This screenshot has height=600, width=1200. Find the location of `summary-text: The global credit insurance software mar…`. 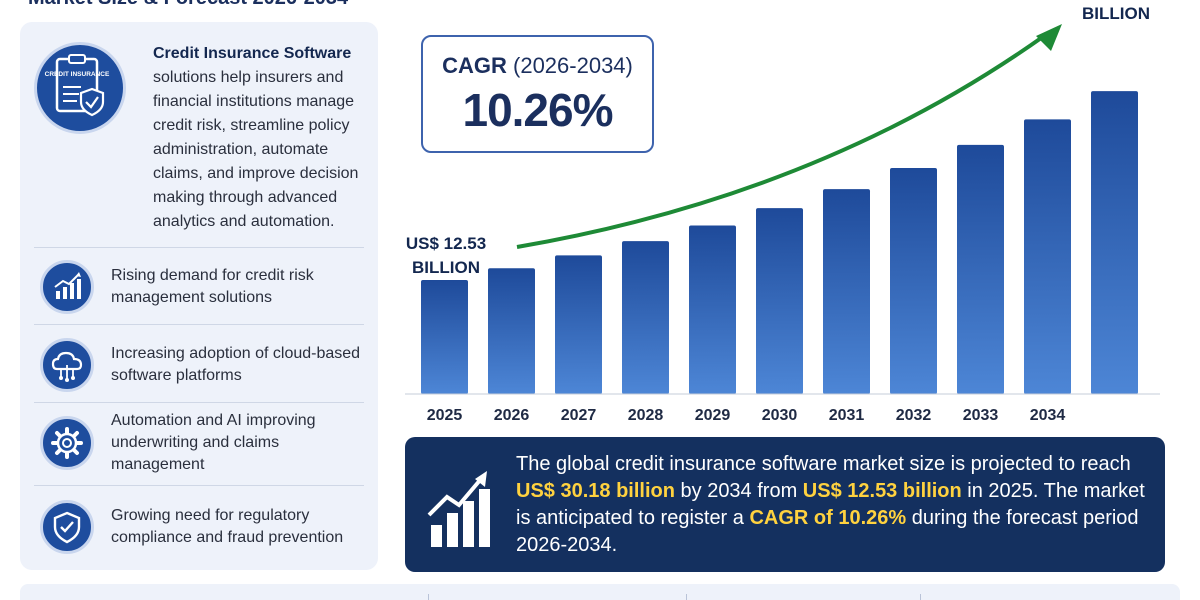

summary-text: The global credit insurance software mar… is located at coordinates (836, 505).